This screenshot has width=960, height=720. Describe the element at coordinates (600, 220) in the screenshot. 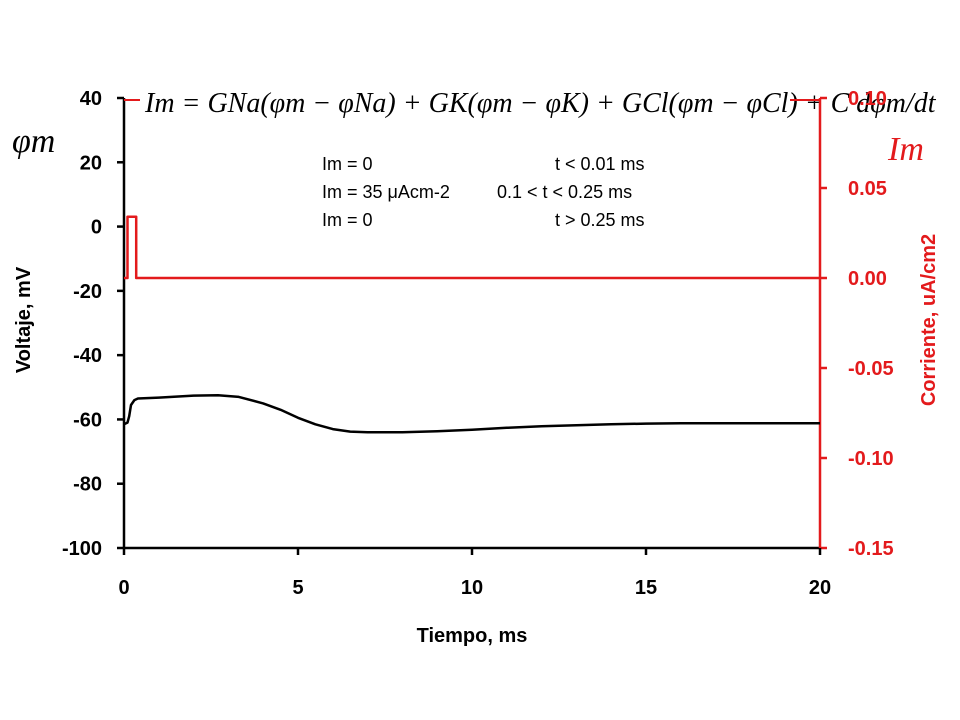

I see `annotation-rhs-3: t > 0.25 ms` at that location.